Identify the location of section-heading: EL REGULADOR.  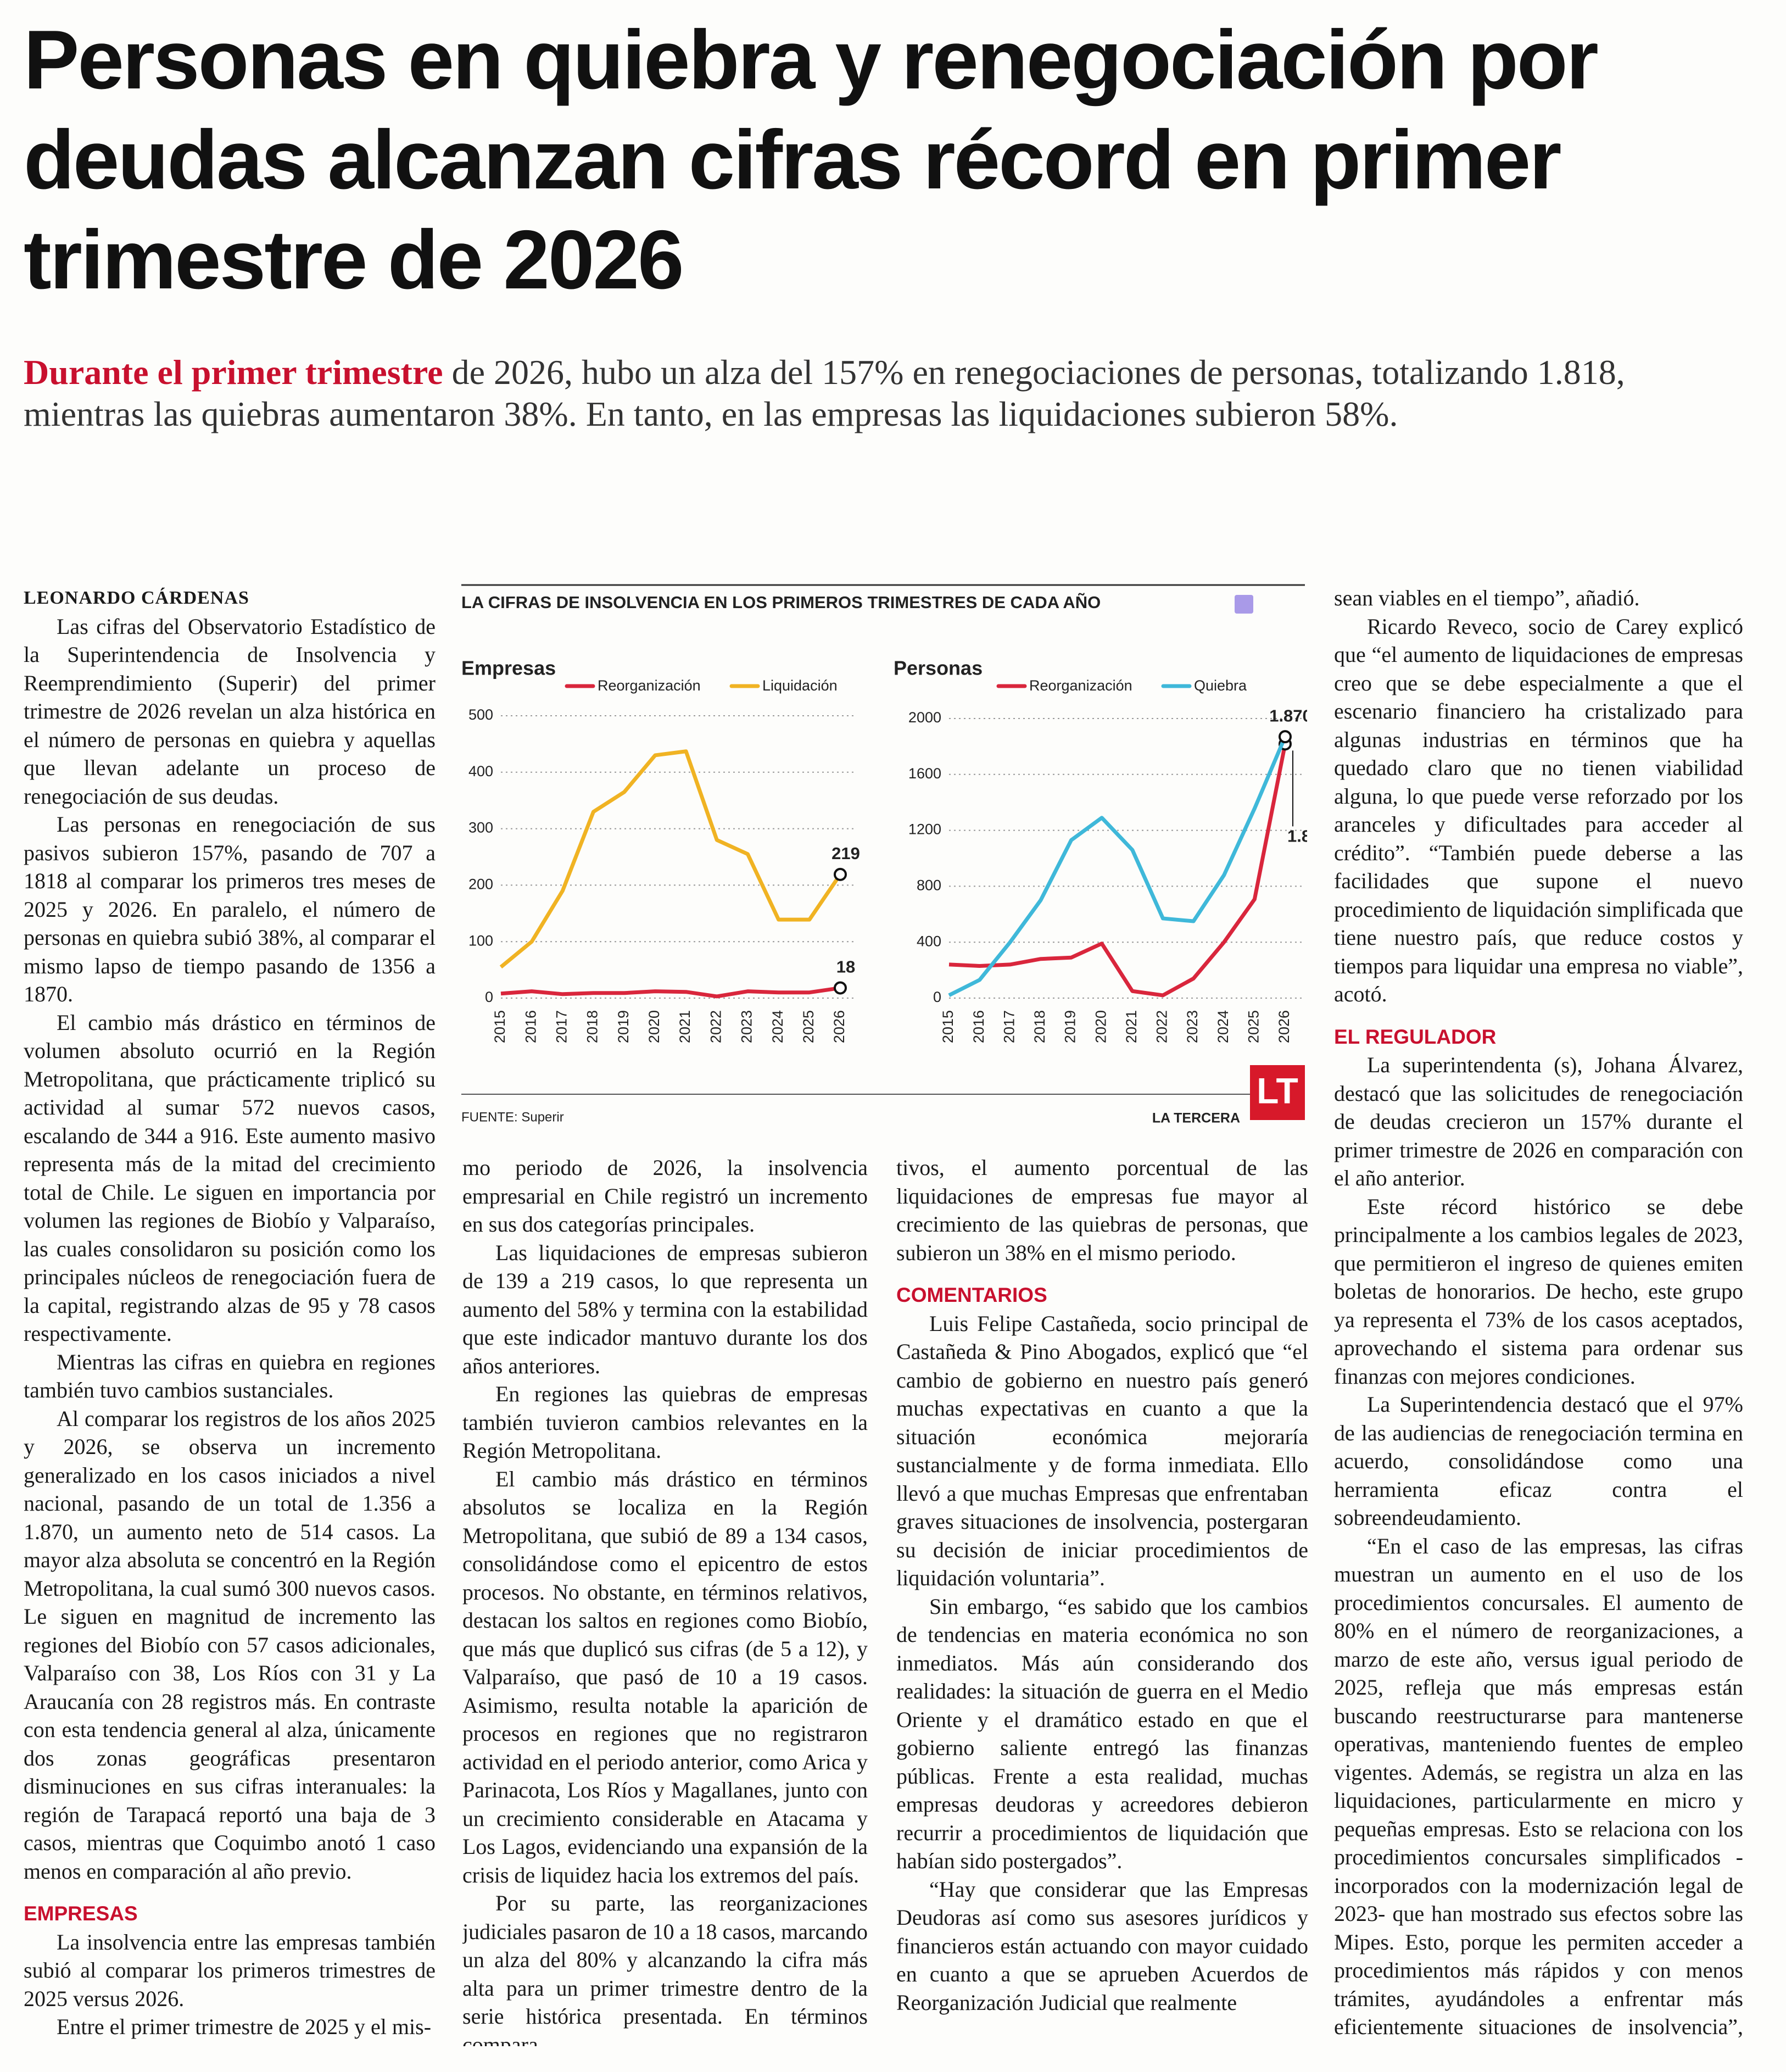
(1415, 1036).